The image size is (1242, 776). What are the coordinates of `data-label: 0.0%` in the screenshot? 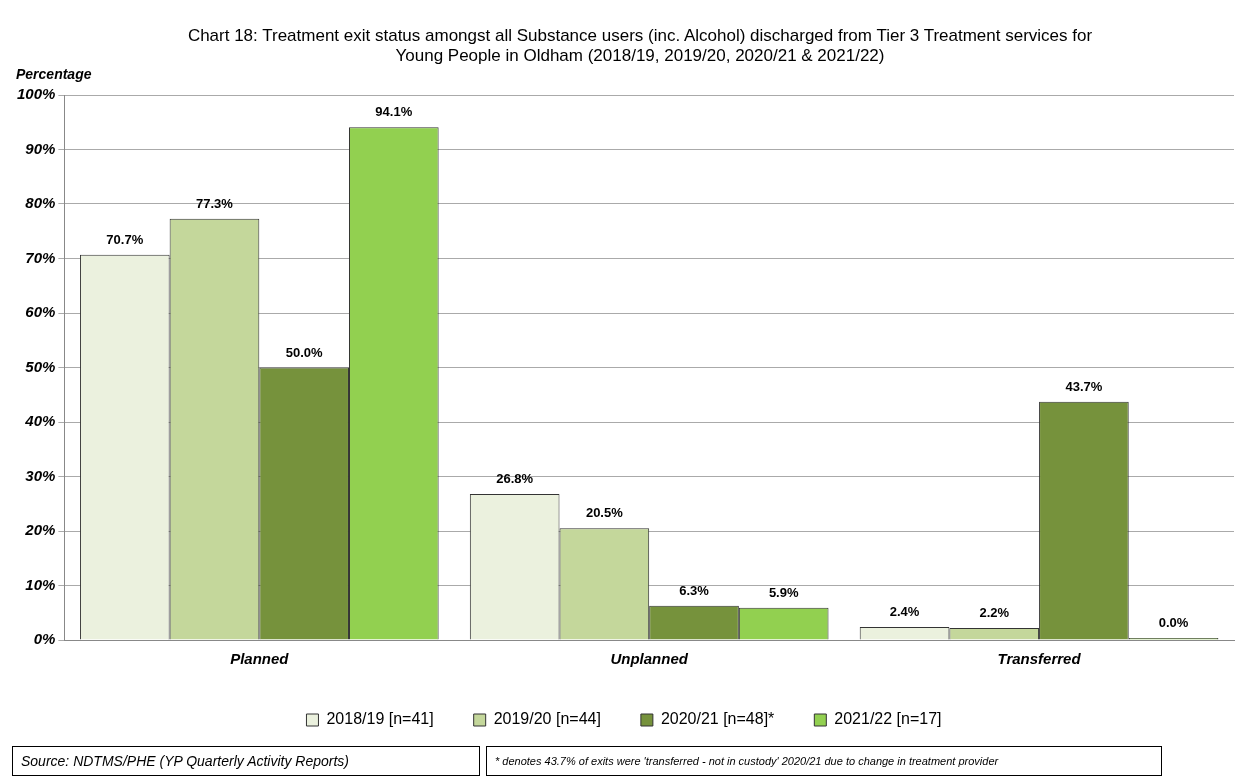 It's located at (1173, 623).